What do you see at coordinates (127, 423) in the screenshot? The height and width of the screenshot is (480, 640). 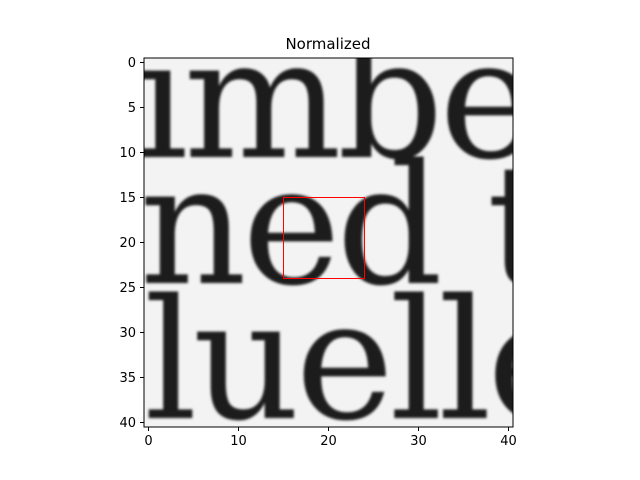 I see `y-tick-label: 40` at bounding box center [127, 423].